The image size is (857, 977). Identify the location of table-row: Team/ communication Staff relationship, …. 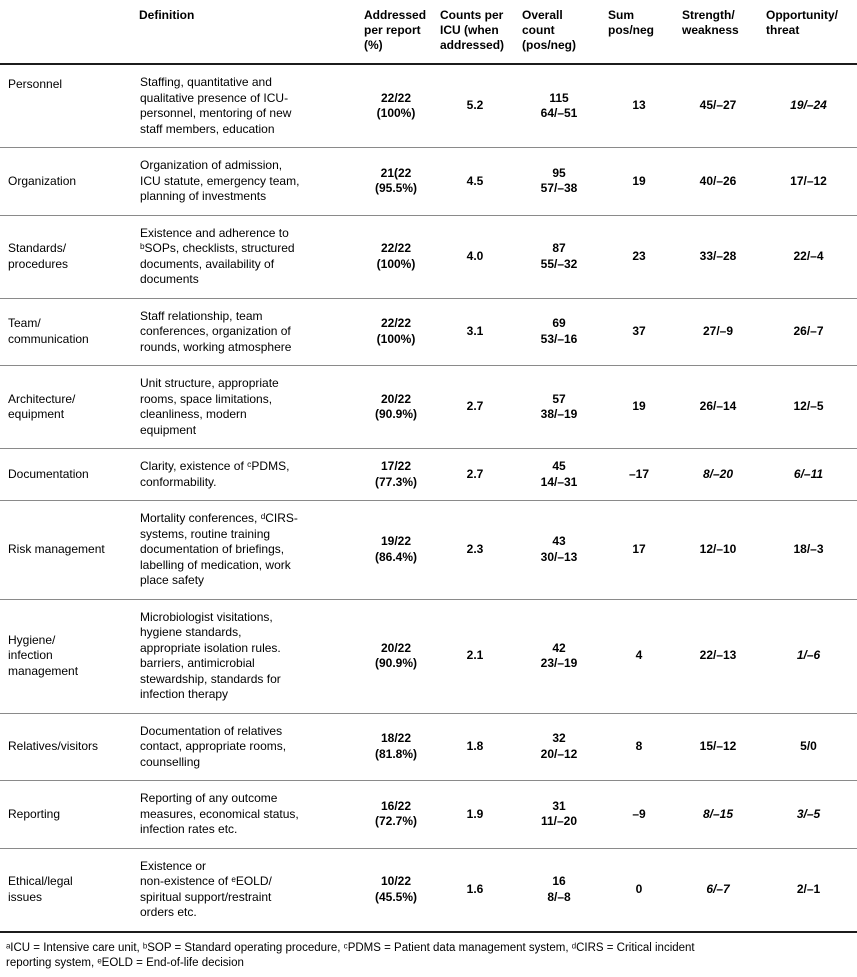
(428, 332).